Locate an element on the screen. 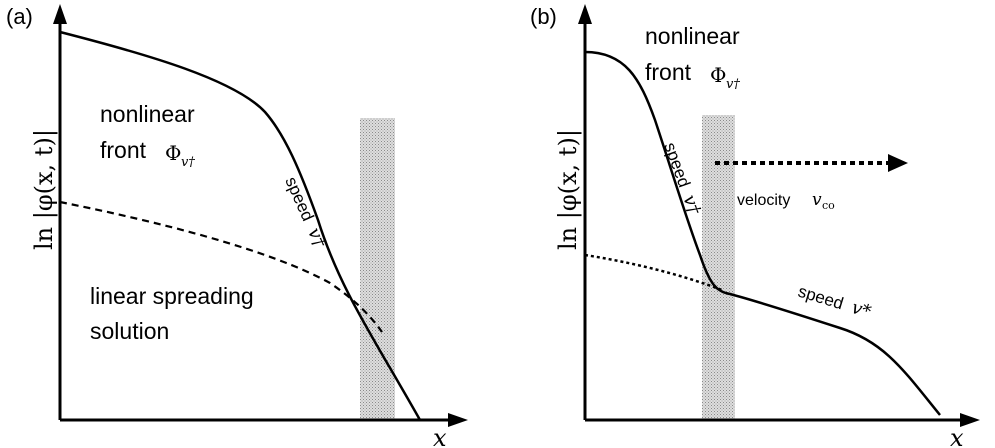 The height and width of the screenshot is (448, 995). panel-b-front-symbol: Φ is located at coordinates (718, 75).